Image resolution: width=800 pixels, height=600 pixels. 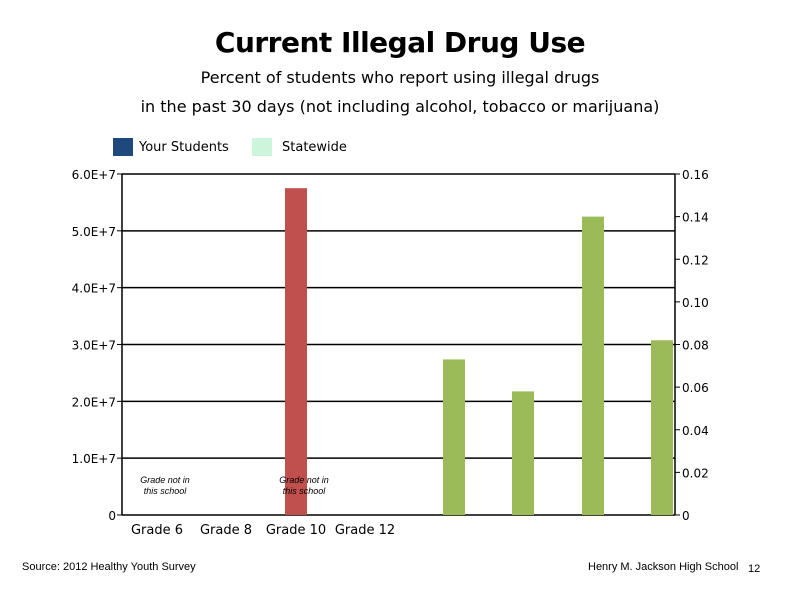 I want to click on left-axis-tick-label: 1.0E+7, so click(x=94, y=459).